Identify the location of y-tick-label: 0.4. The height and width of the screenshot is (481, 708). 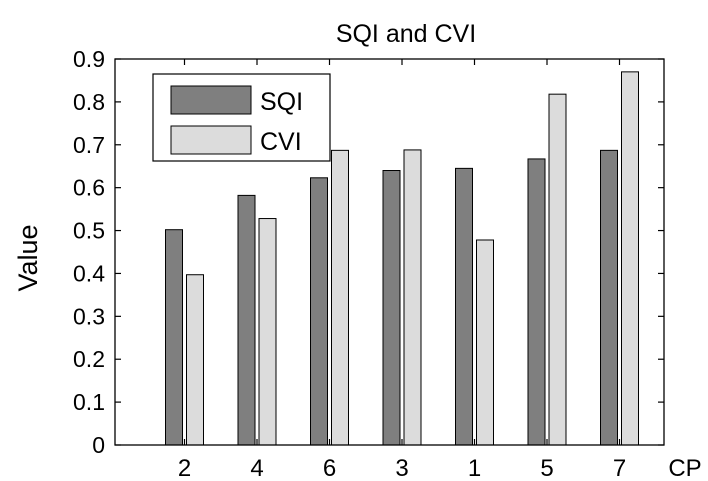
(89, 273).